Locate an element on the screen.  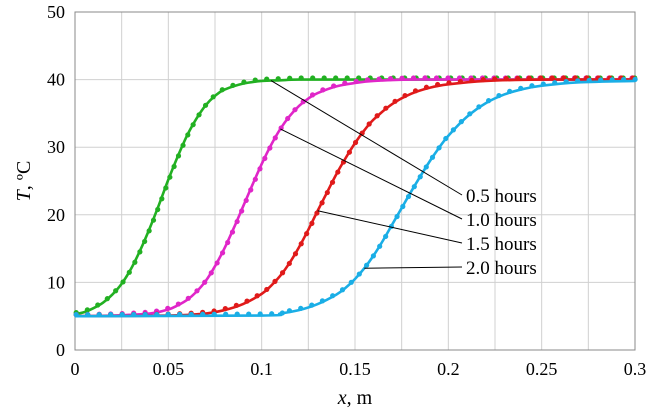
annotation-labels: 0.5 hours 1.0 hours 1.5 hours 2.0 hours is located at coordinates (501, 232).